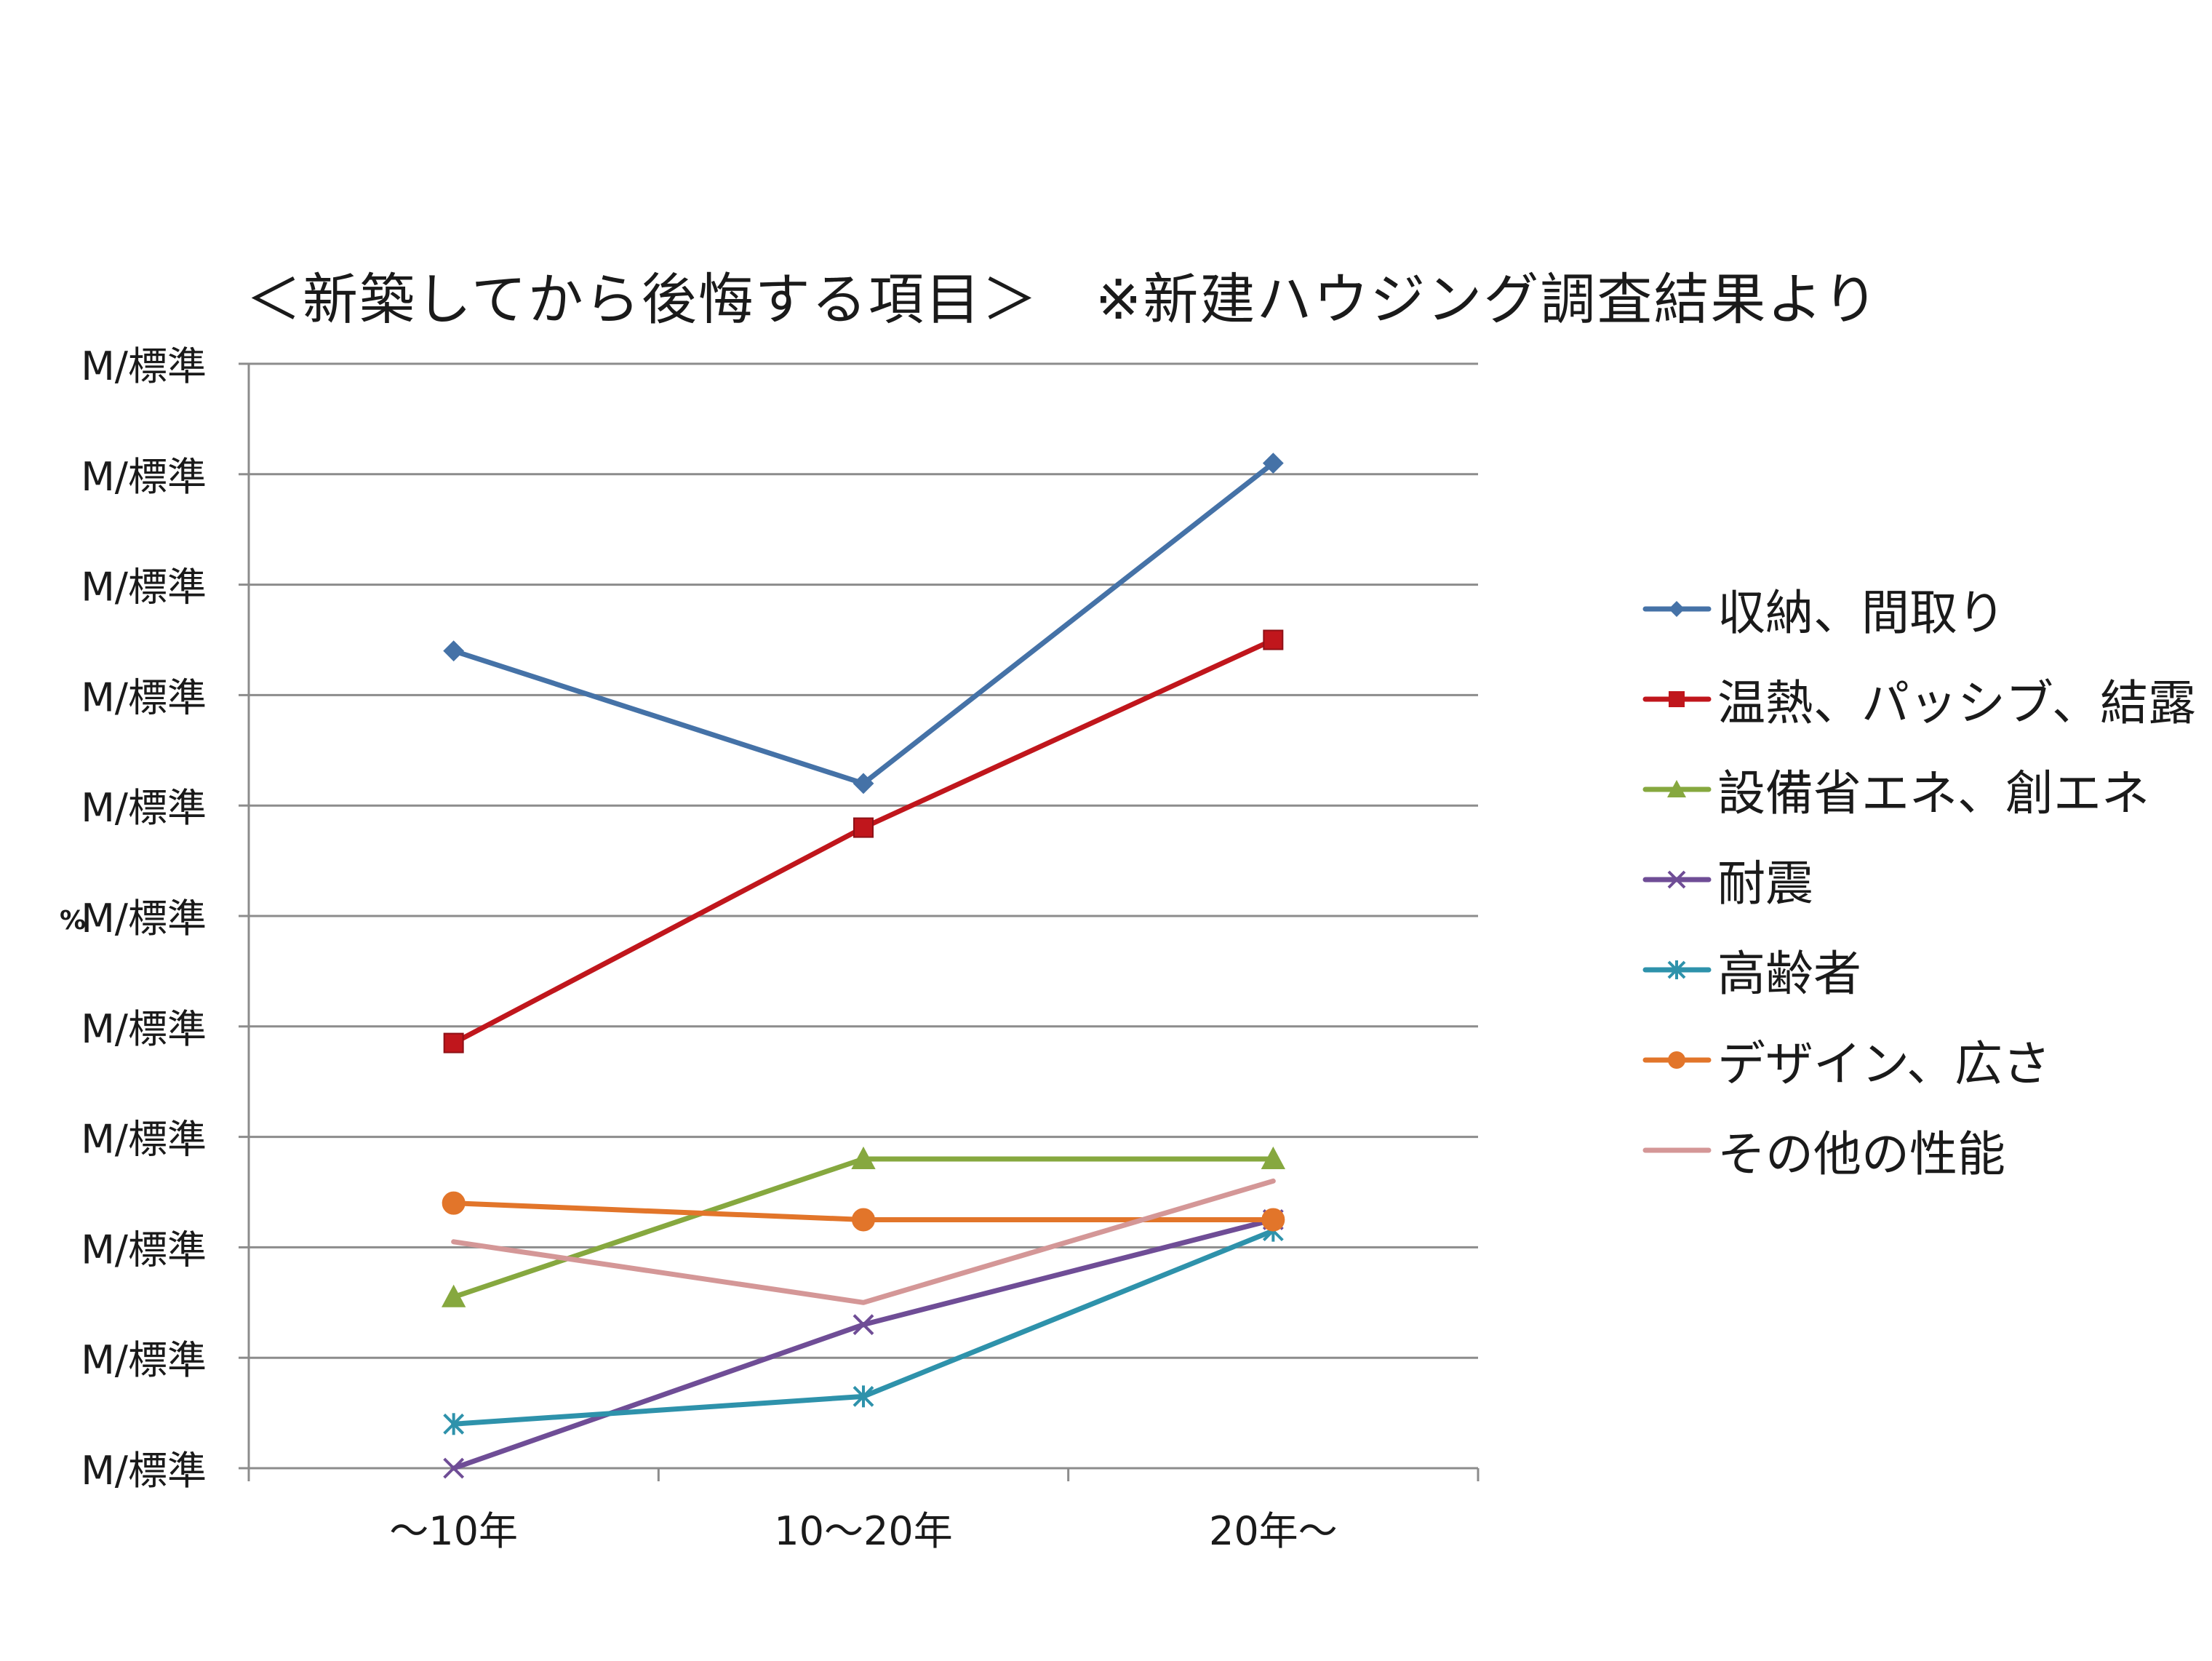 Image resolution: width=2212 pixels, height=1661 pixels. I want to click on legend-item: その他の性能, so click(1919, 1150).